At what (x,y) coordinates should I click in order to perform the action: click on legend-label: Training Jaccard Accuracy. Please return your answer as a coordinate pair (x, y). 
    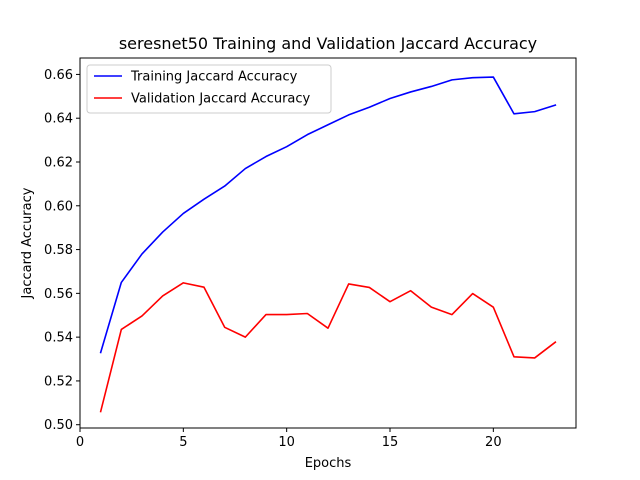
    Looking at the image, I should click on (214, 77).